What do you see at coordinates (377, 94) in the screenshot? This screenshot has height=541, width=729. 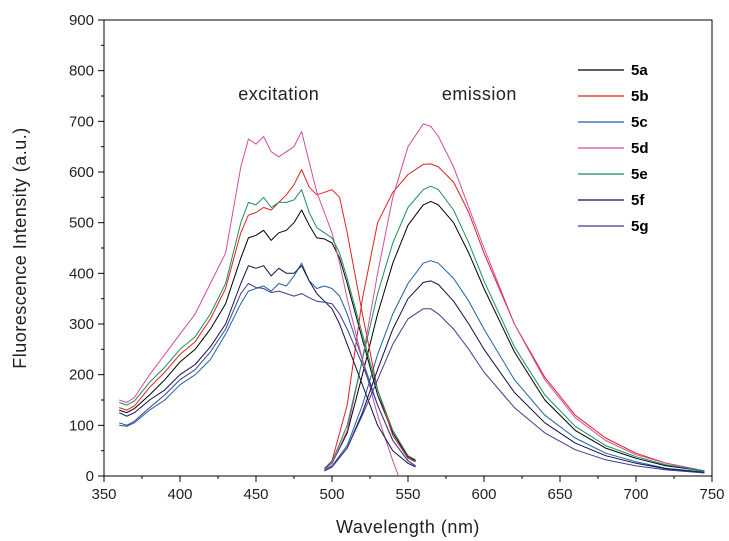 I see `annotations: excitation emission` at bounding box center [377, 94].